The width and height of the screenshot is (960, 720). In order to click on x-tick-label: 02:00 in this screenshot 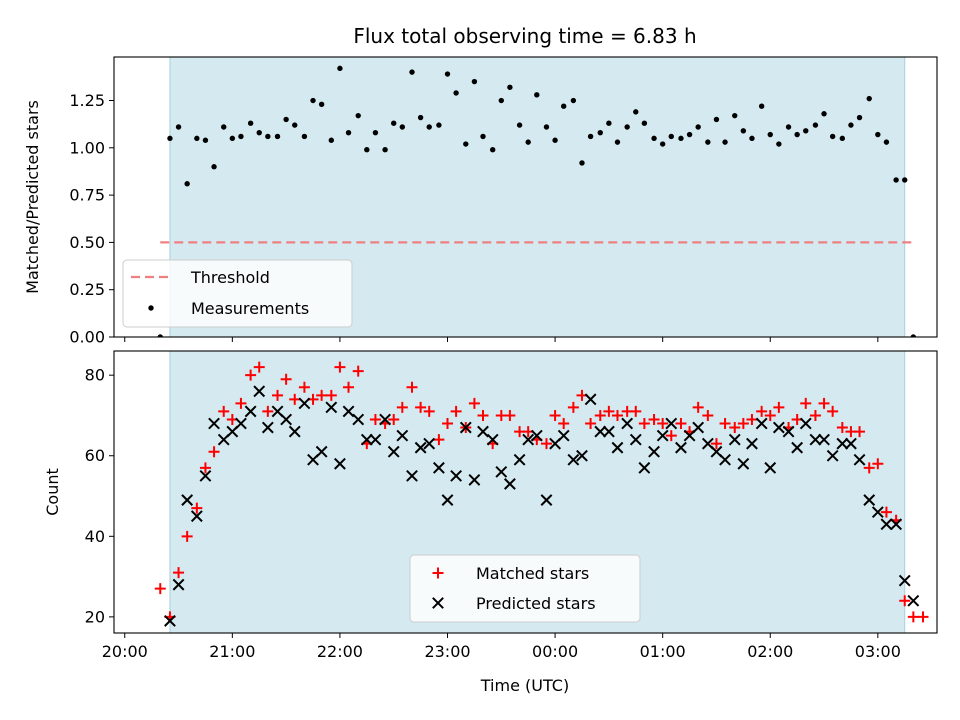, I will do `click(770, 651)`.